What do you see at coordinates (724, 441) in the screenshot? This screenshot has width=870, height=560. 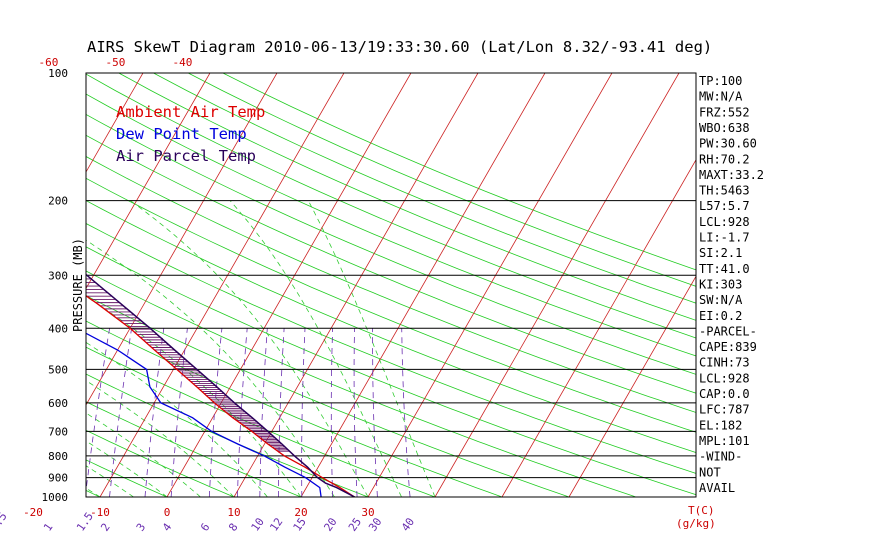 I see `index-line: MPL:101` at bounding box center [724, 441].